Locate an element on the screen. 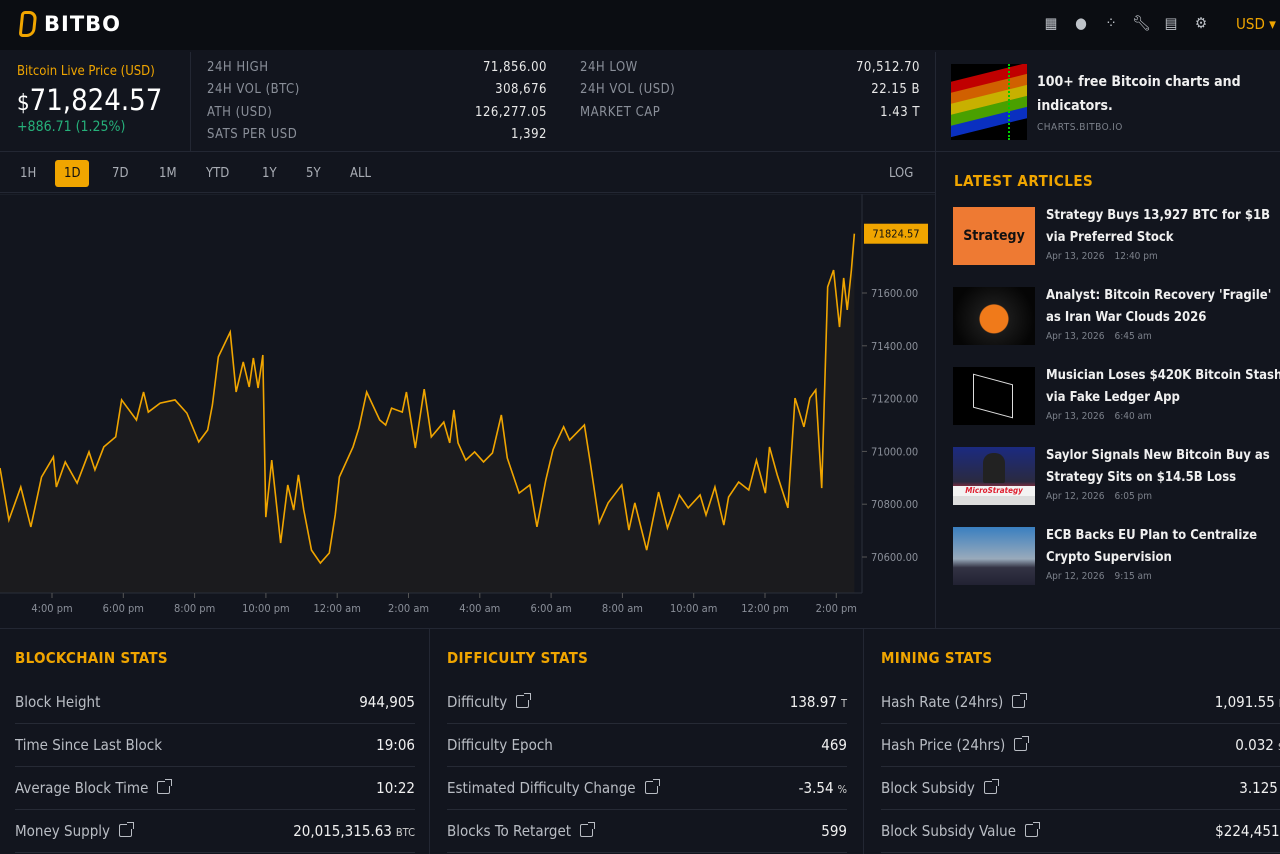 The width and height of the screenshot is (1280, 854). timeframe-5y: 5Y is located at coordinates (313, 173).